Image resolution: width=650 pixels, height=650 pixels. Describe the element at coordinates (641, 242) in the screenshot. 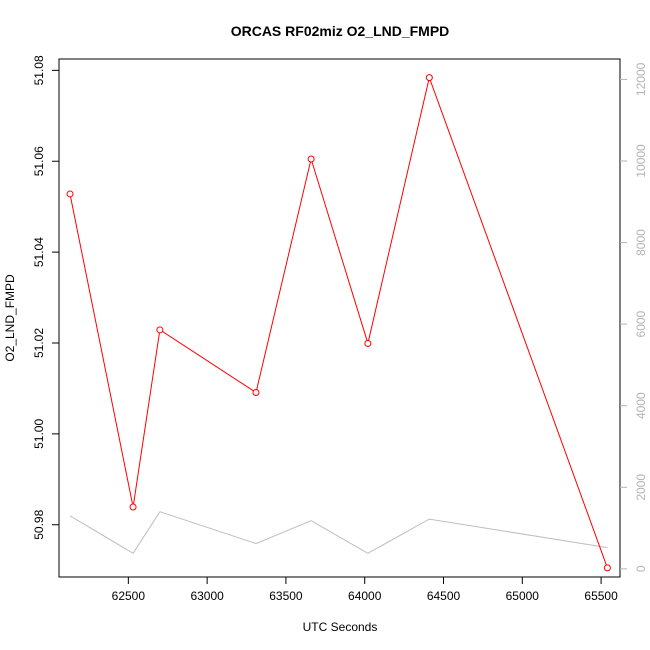

I see `y2-tick-label-4: 8000` at that location.